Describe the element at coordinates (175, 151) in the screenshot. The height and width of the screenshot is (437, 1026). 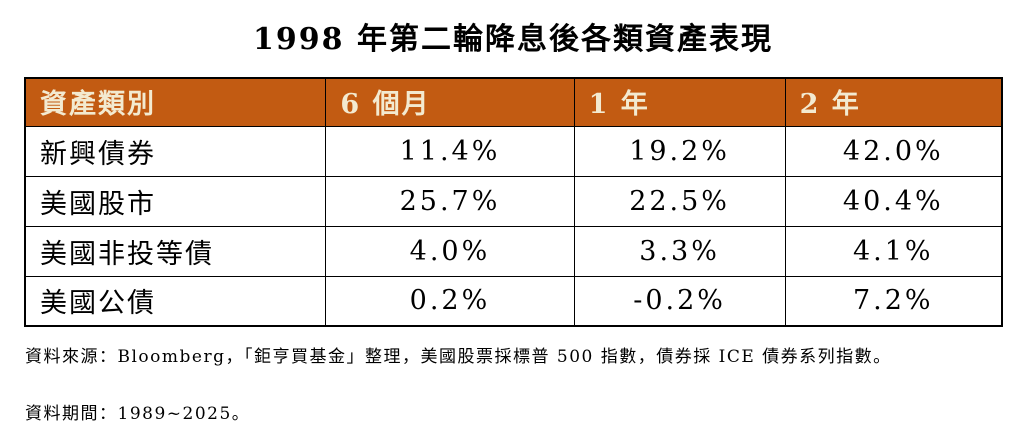
I see `row-label: 新興債券` at that location.